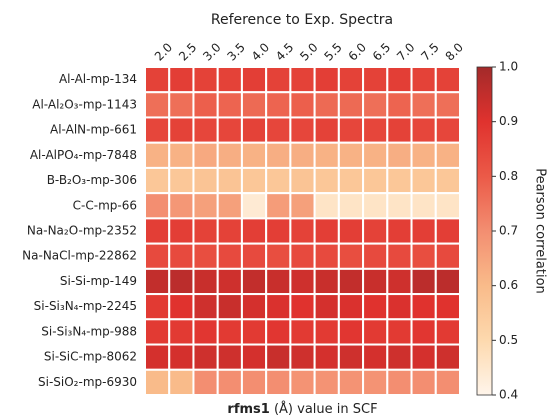 This screenshot has height=418, width=551. What do you see at coordinates (87, 382) in the screenshot?
I see `y-tick-label: Si-SiO₂-mp-6930` at bounding box center [87, 382].